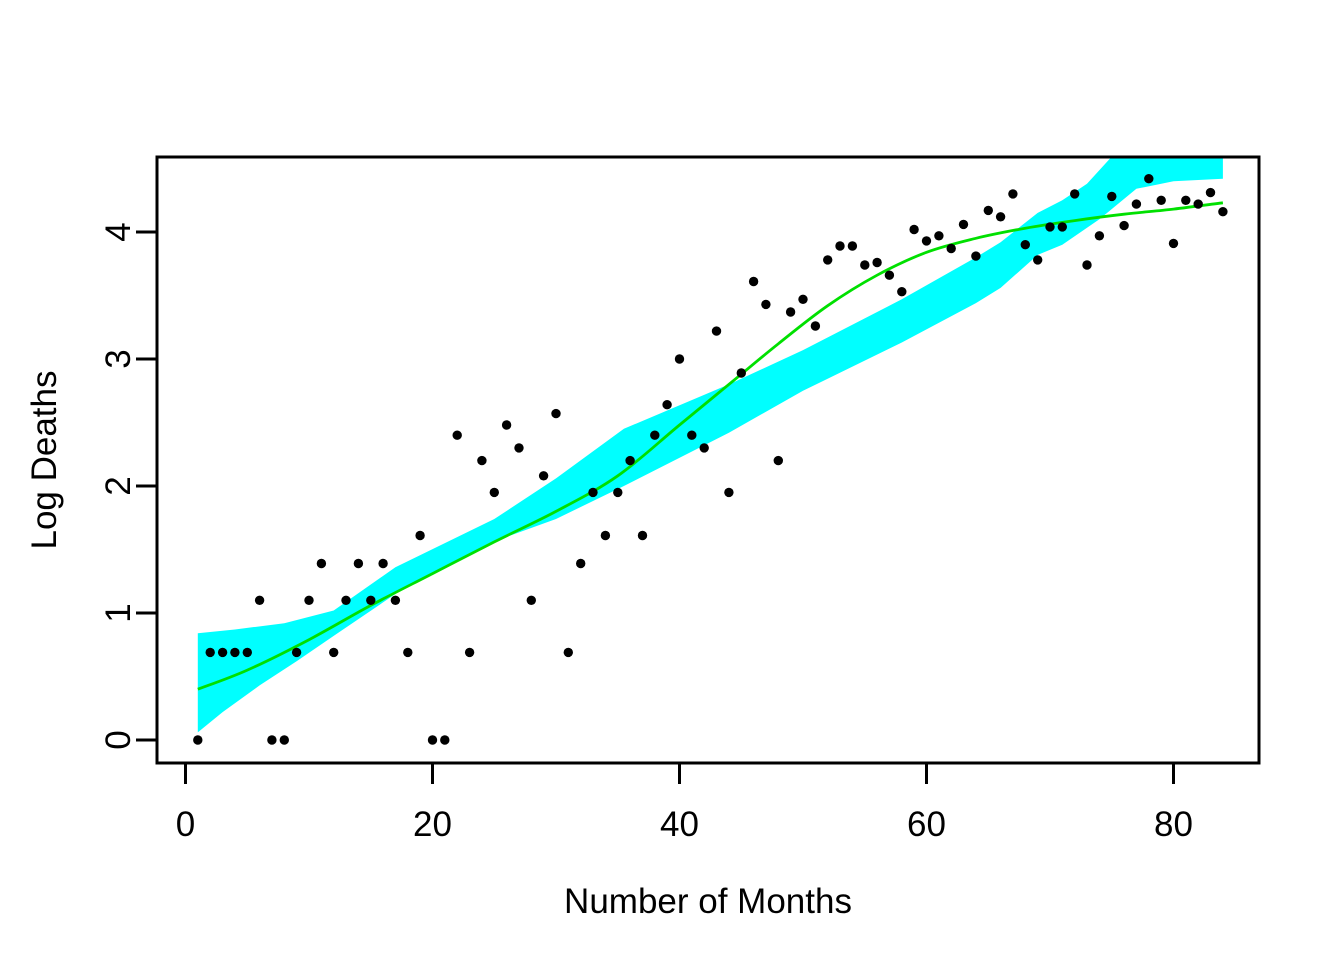 This screenshot has width=1344, height=960. I want to click on y-axis-tick-label: 2, so click(118, 485).